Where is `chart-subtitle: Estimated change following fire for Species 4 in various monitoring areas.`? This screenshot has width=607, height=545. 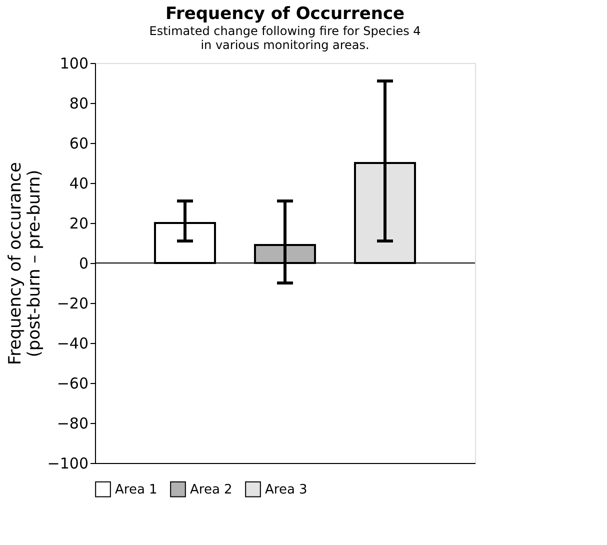 chart-subtitle: Estimated change following fire for Species 4 in various monitoring areas. is located at coordinates (285, 38).